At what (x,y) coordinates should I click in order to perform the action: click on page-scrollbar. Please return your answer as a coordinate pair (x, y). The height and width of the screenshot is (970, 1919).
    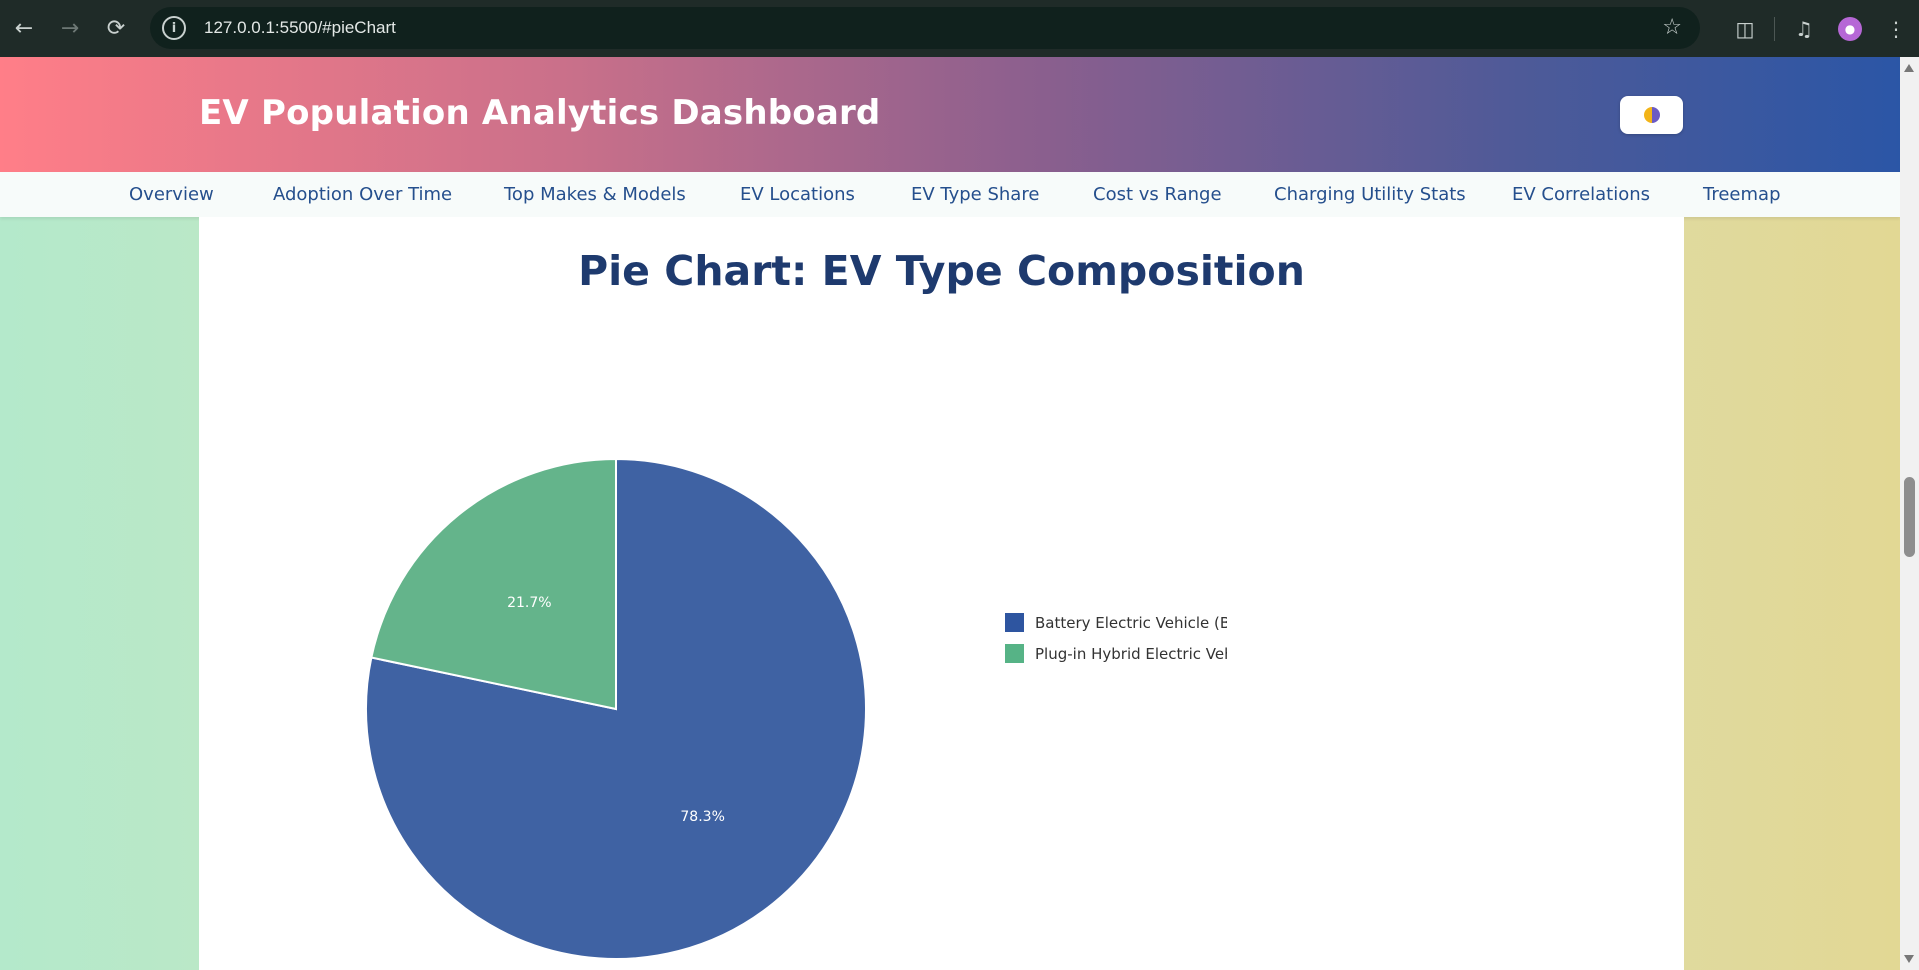
    Looking at the image, I should click on (1909, 513).